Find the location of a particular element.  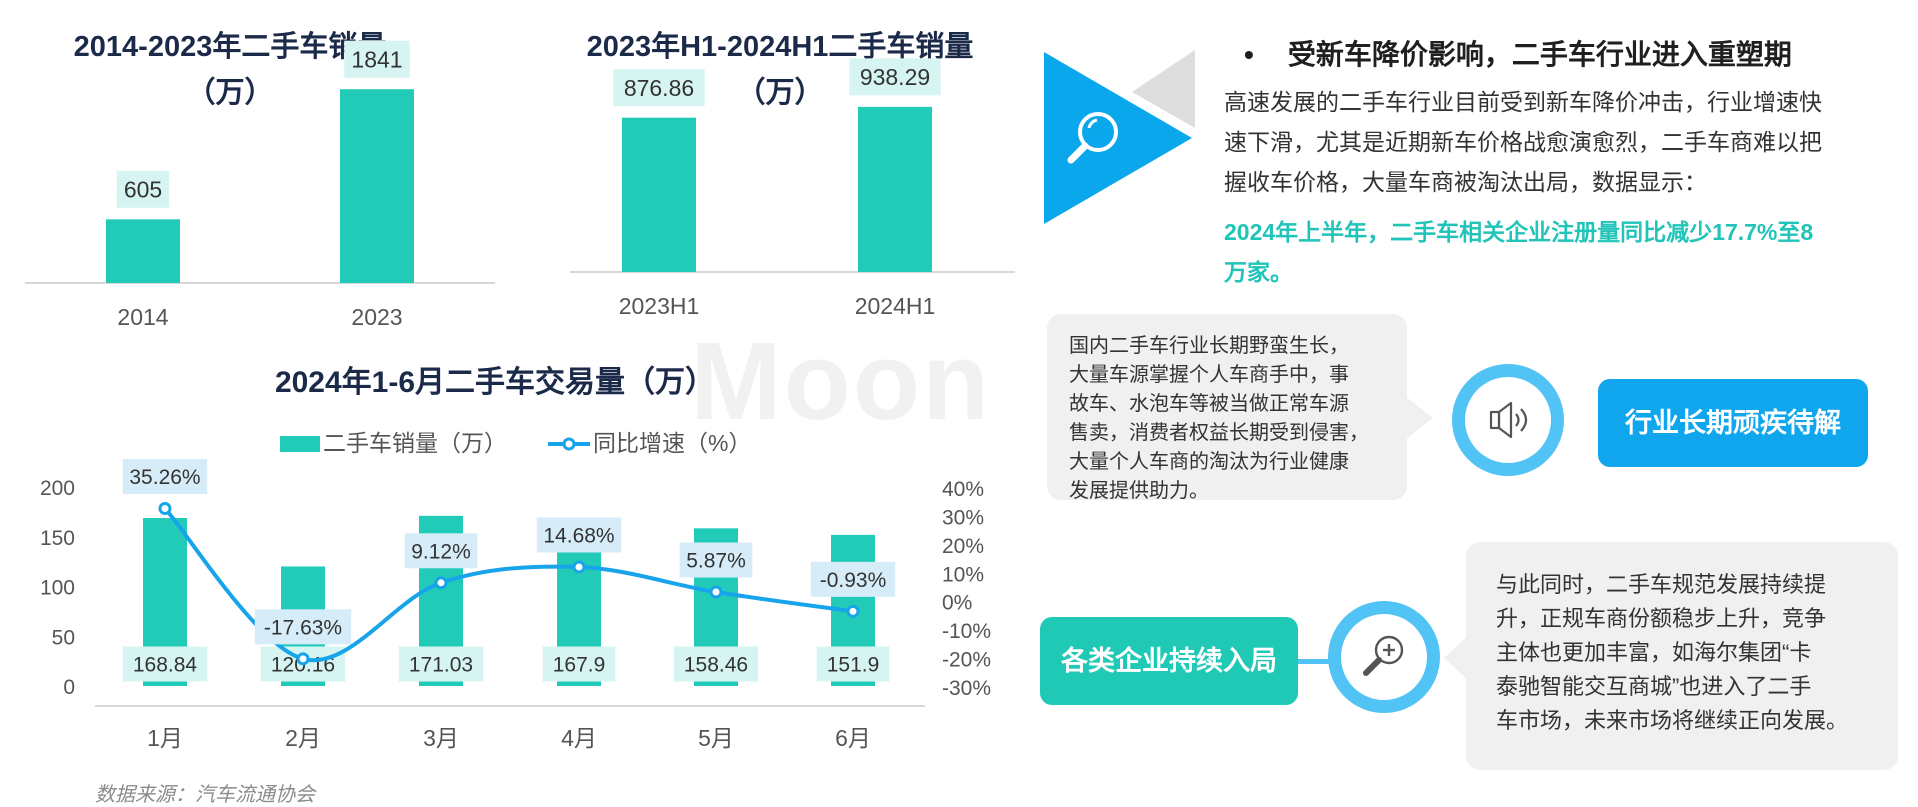

bubble-line: 车市场，未来市场将继续正向发展。 is located at coordinates (1672, 720).